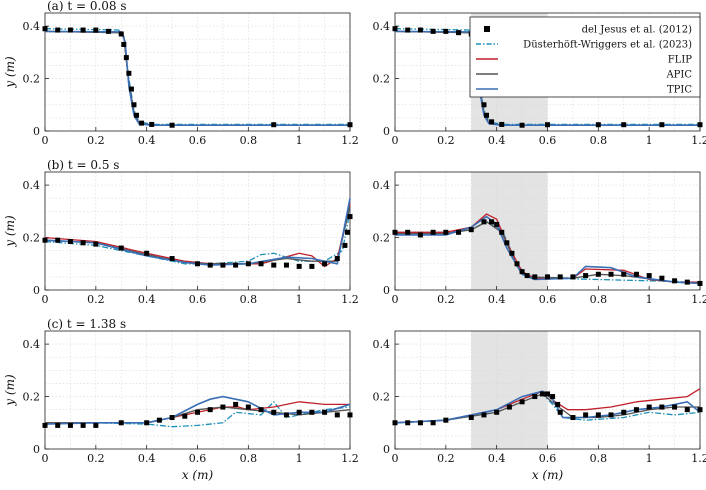 This screenshot has width=706, height=490. Describe the element at coordinates (87, 6) in the screenshot. I see `panel-title: (a) t = 0.08 s` at that location.